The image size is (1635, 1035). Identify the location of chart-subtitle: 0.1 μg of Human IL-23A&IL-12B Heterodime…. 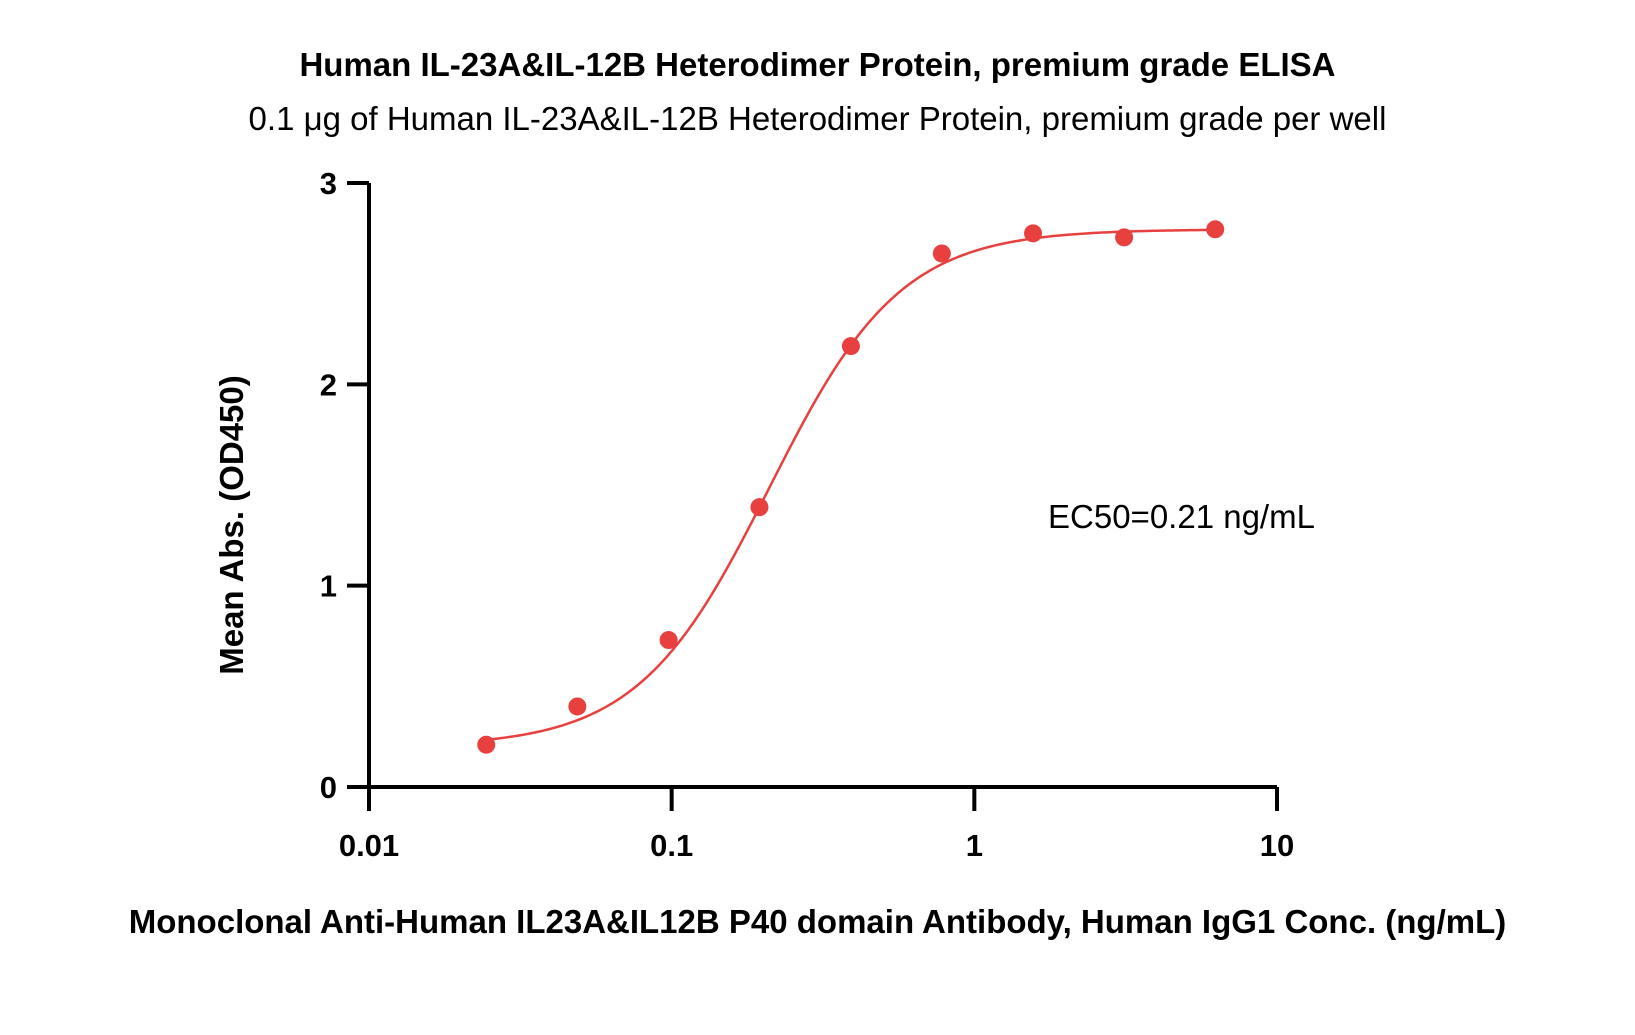
(817, 118).